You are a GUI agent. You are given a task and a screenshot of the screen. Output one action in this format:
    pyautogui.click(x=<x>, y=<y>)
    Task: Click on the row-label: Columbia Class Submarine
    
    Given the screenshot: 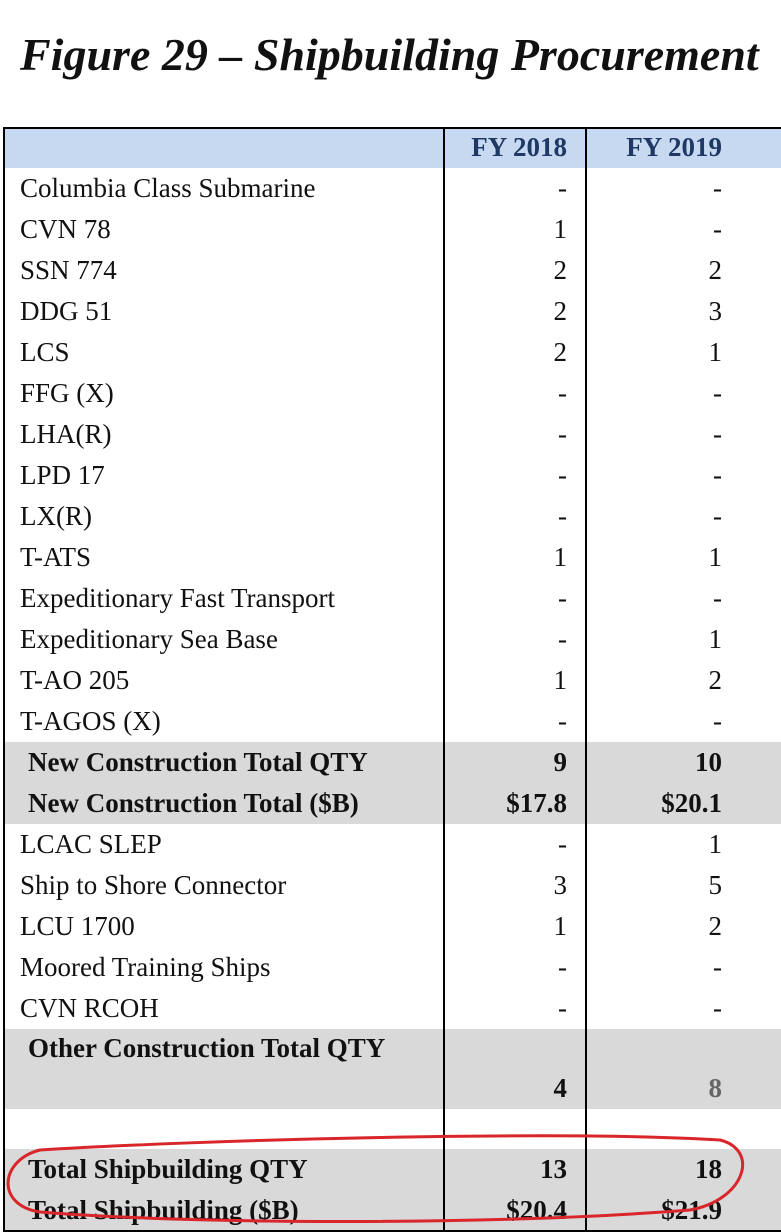 What is the action you would take?
    pyautogui.click(x=168, y=188)
    